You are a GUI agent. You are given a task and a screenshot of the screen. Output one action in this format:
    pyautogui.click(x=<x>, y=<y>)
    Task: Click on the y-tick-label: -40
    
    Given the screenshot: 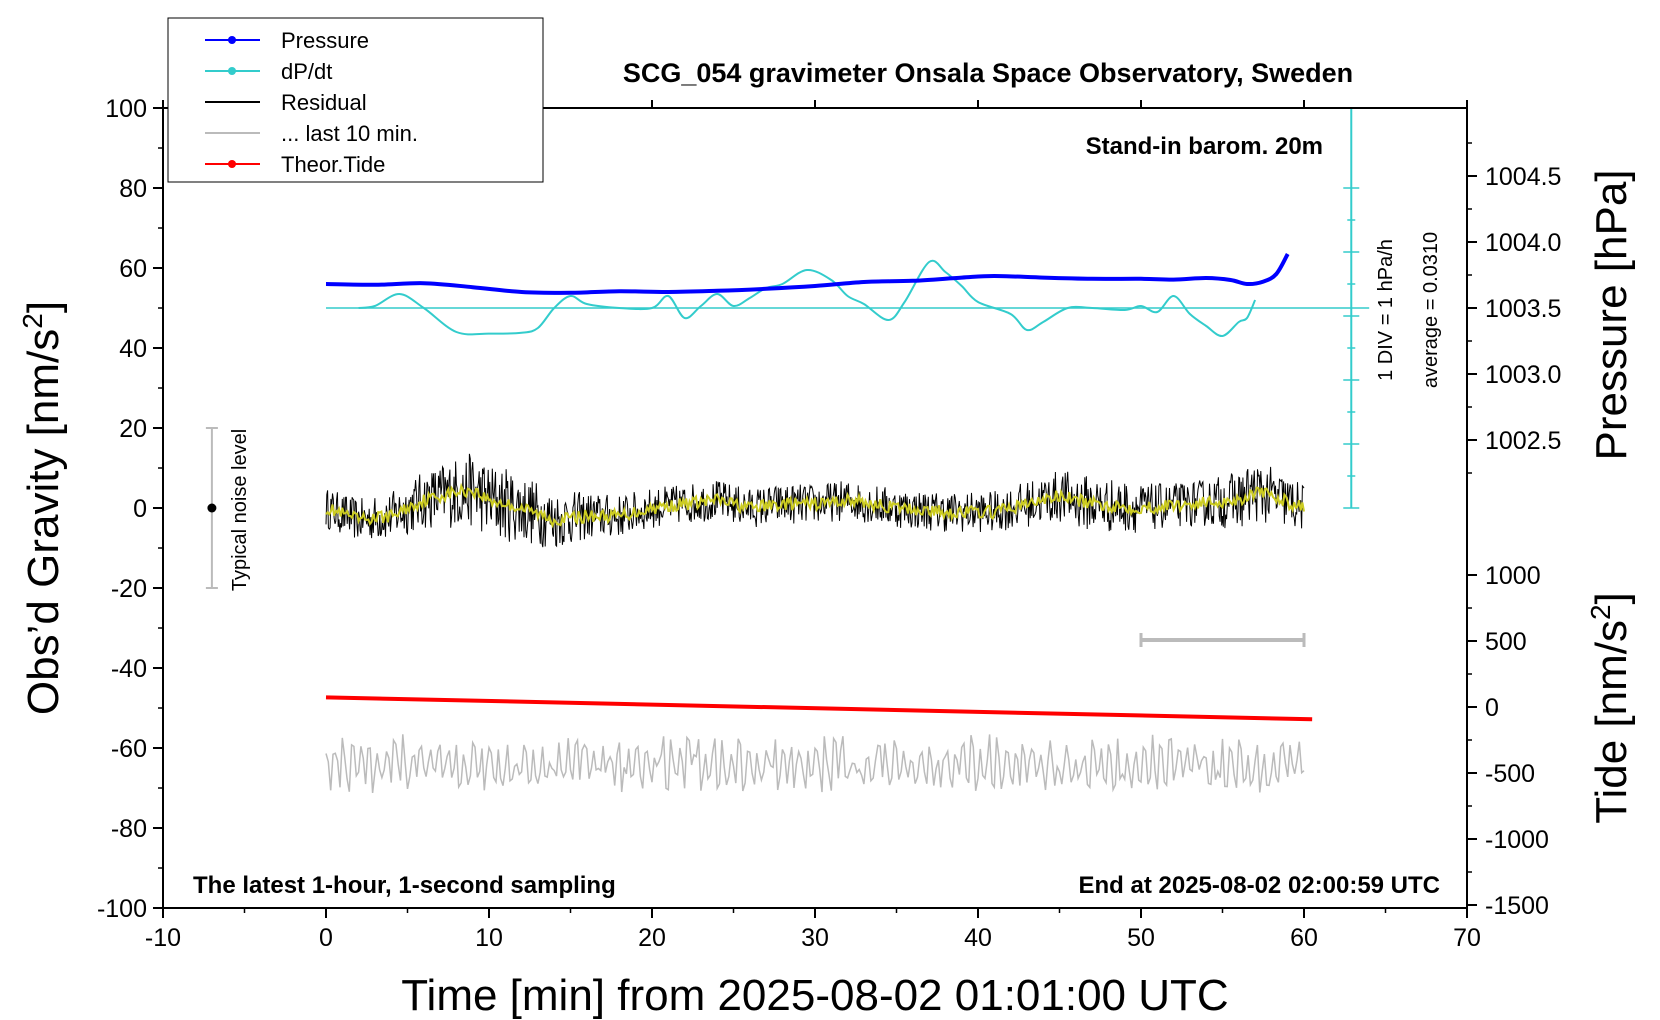 What is the action you would take?
    pyautogui.click(x=129, y=669)
    